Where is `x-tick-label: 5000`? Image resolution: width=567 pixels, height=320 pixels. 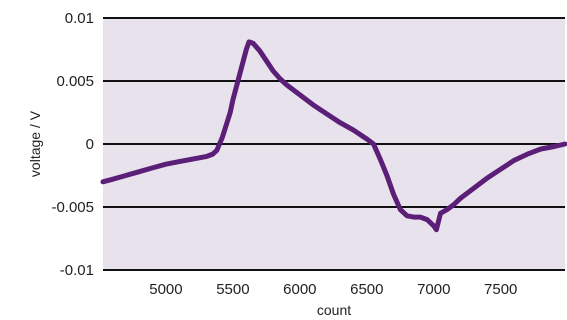
x-tick-label: 5000 is located at coordinates (165, 289).